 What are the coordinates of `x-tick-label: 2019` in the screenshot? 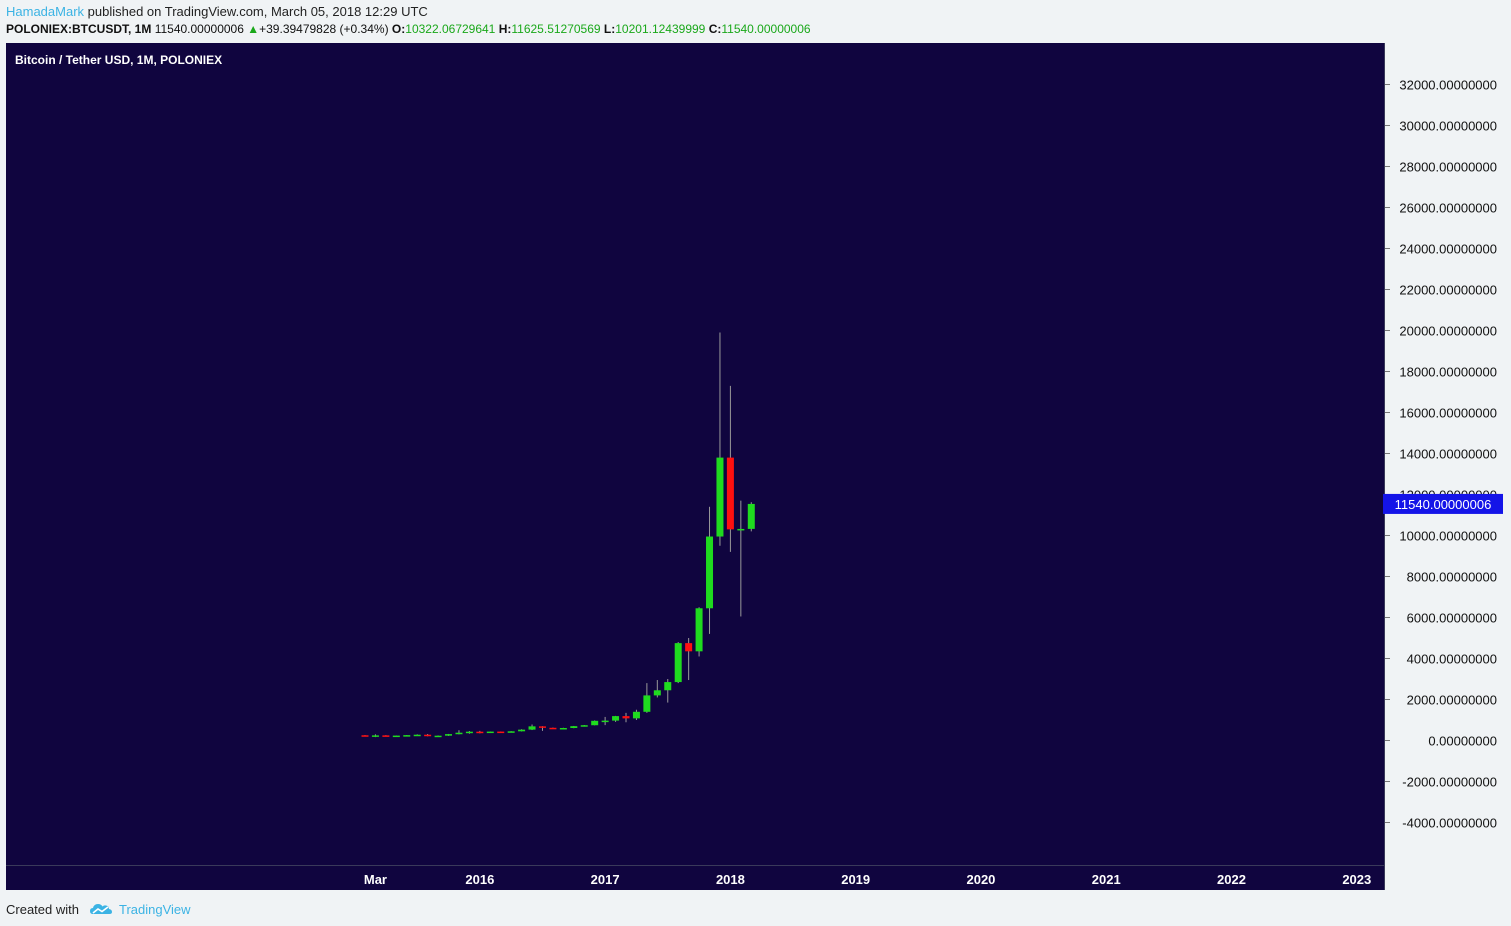 It's located at (855, 879).